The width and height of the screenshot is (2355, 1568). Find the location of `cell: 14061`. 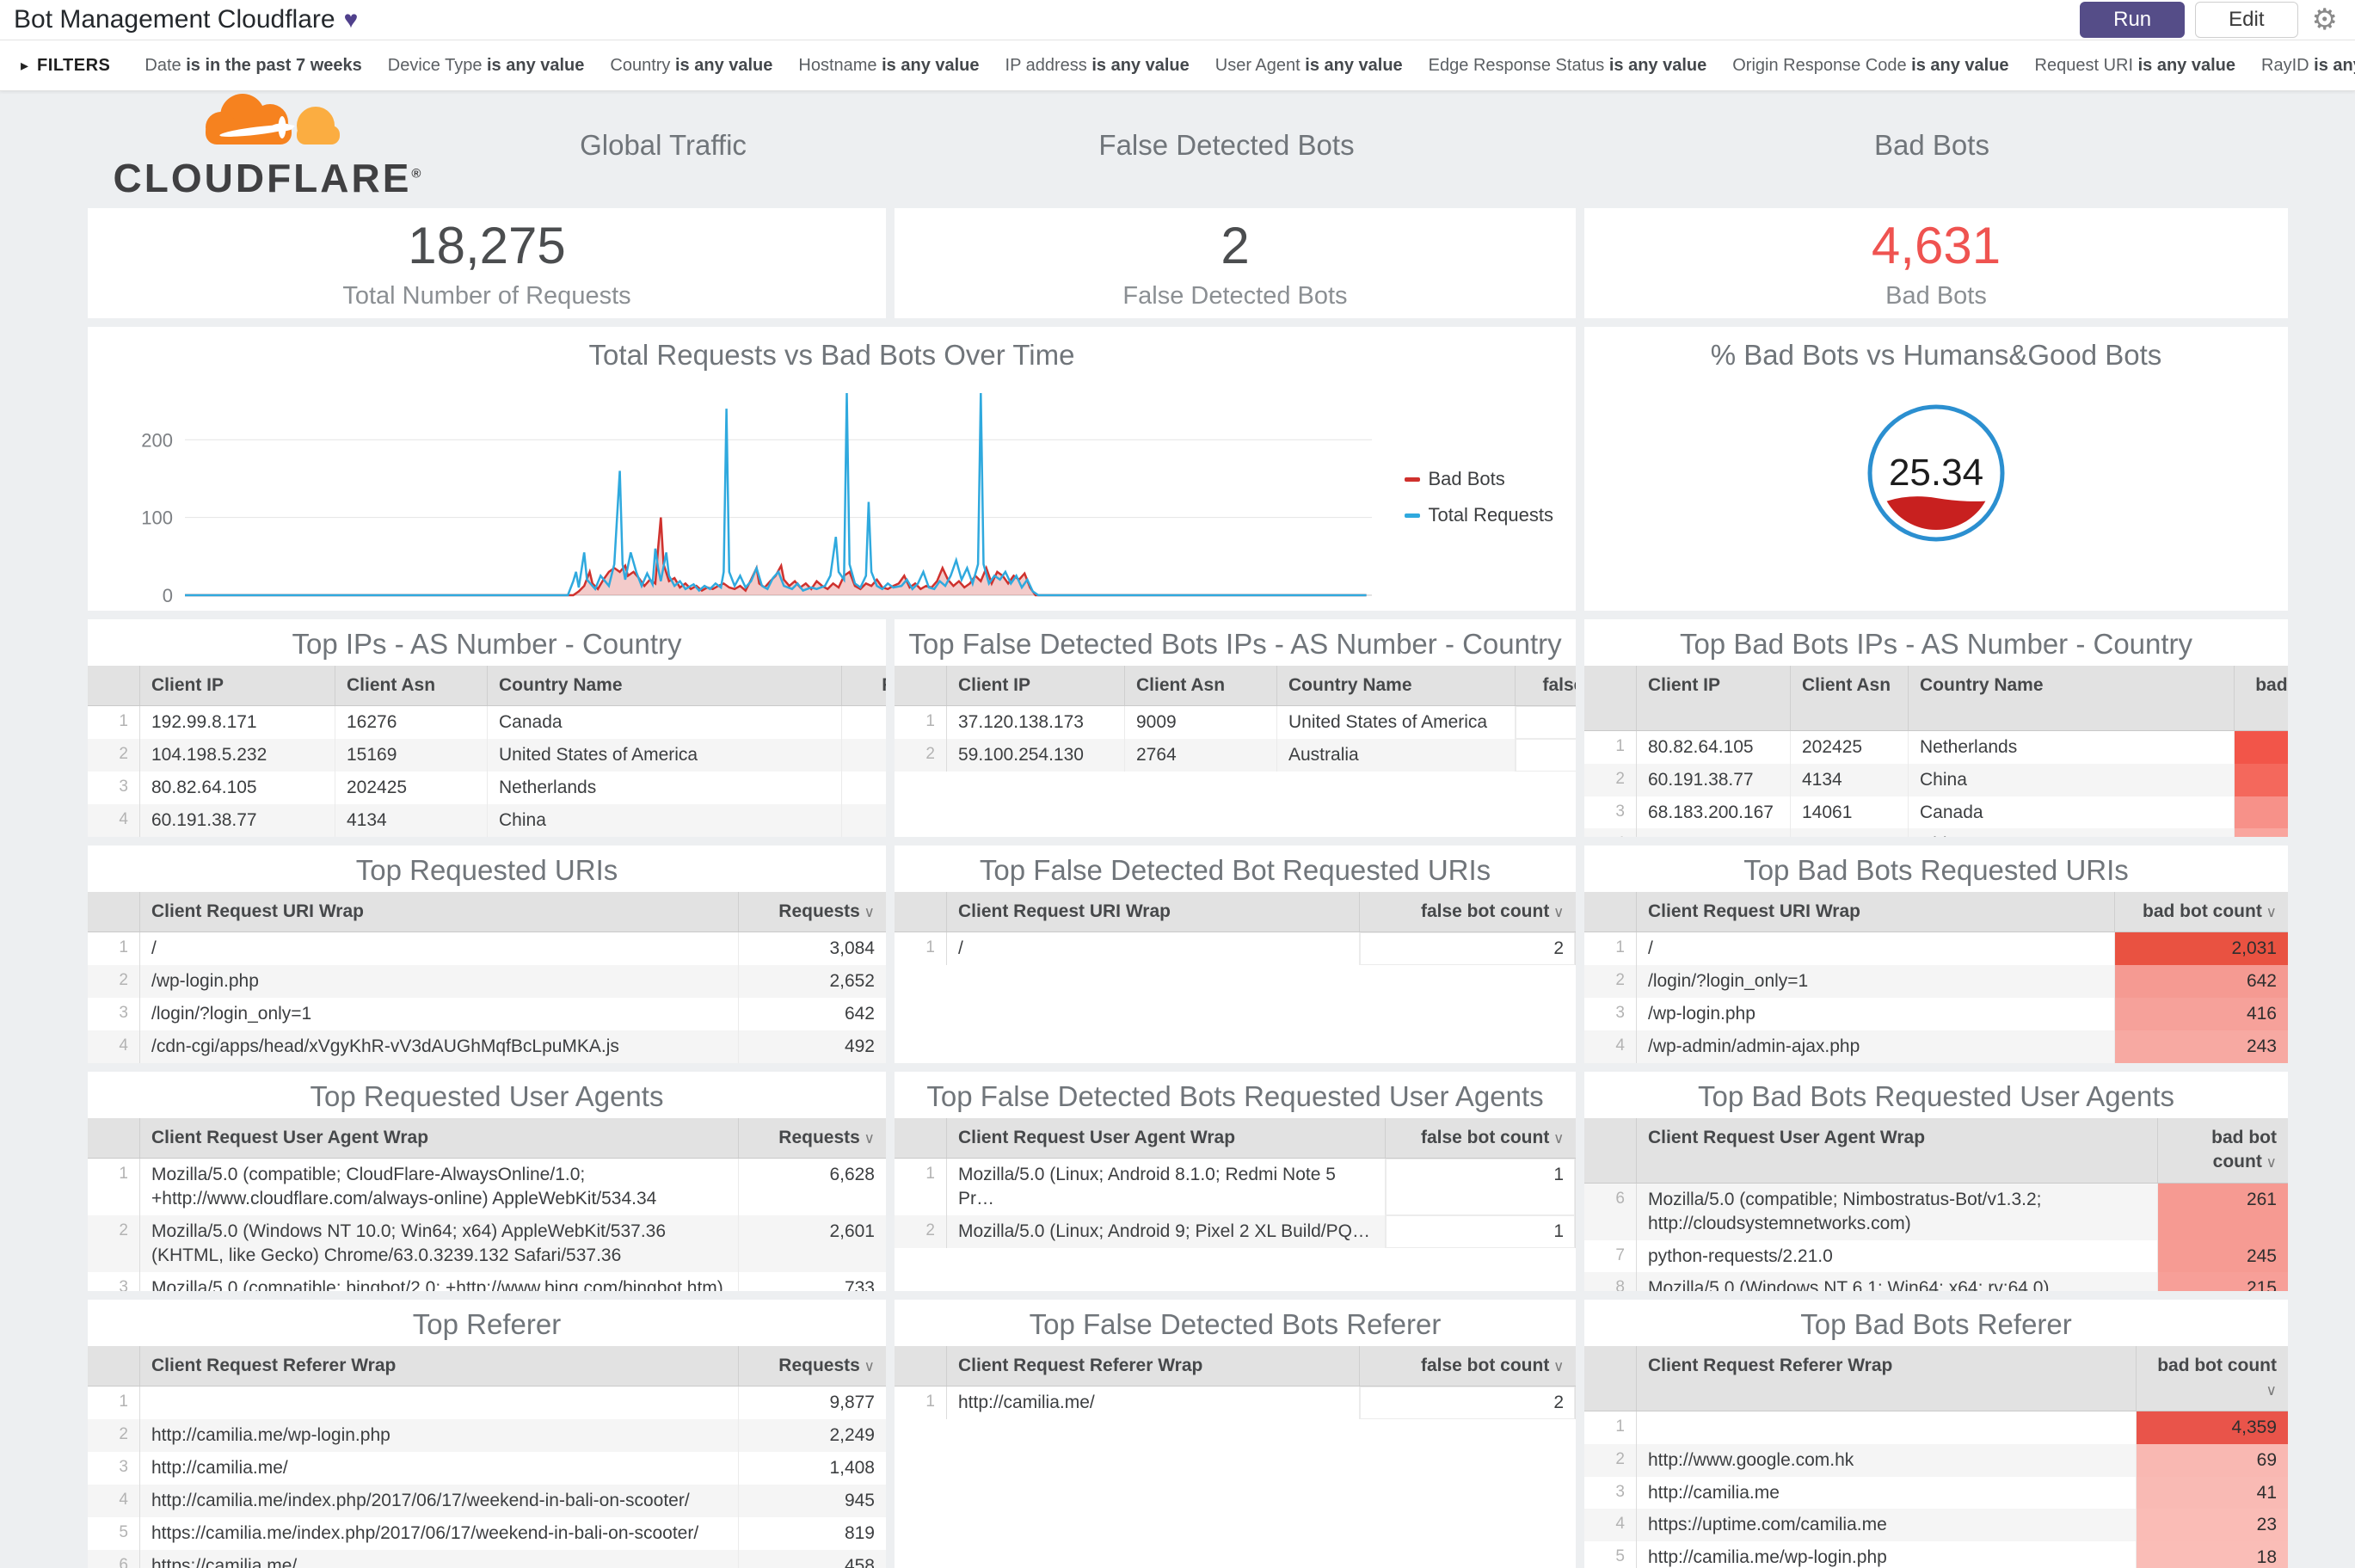

cell: 14061 is located at coordinates (1849, 812).